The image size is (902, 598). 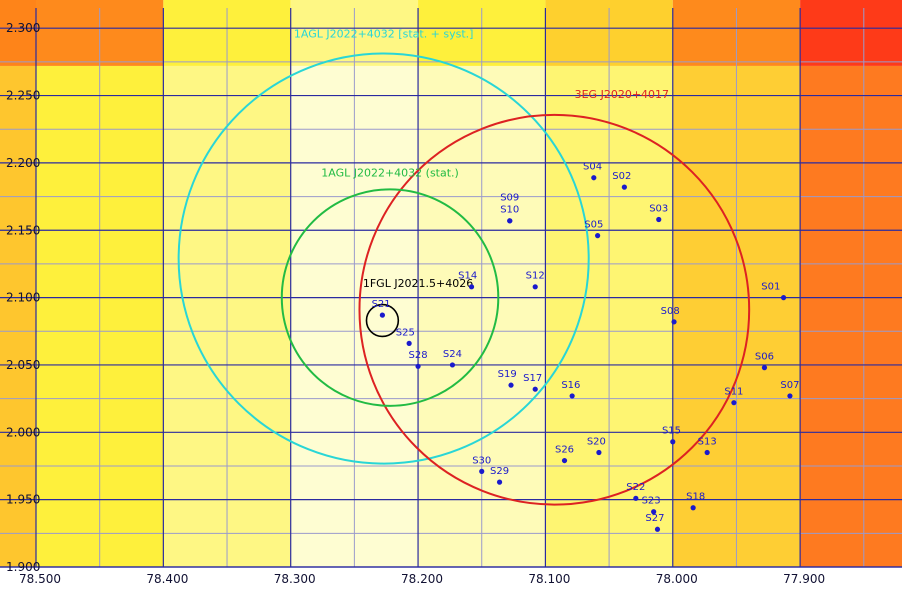 I want to click on source-label: S12, so click(x=535, y=276).